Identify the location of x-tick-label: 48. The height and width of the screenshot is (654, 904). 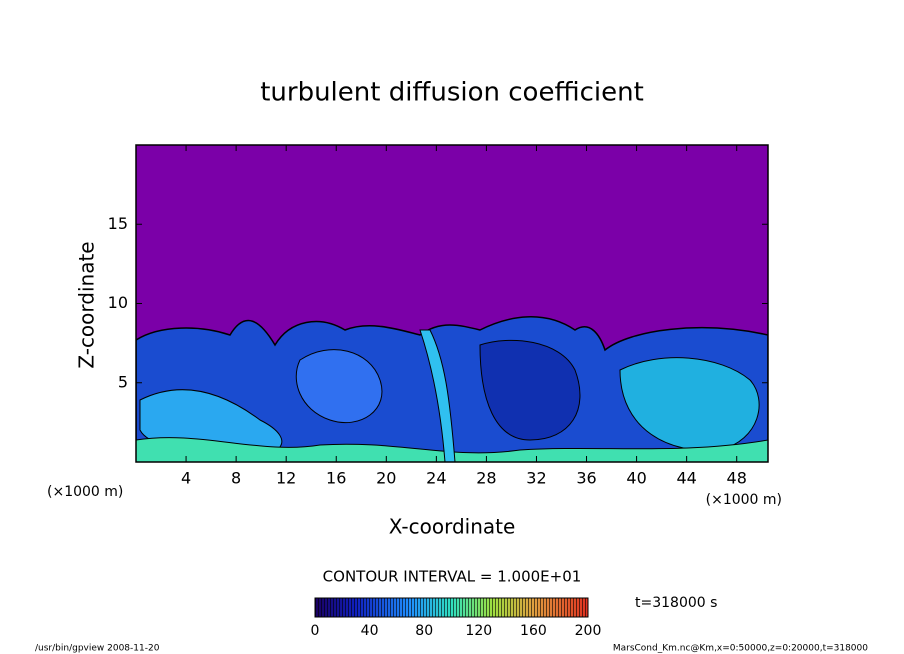
(737, 478).